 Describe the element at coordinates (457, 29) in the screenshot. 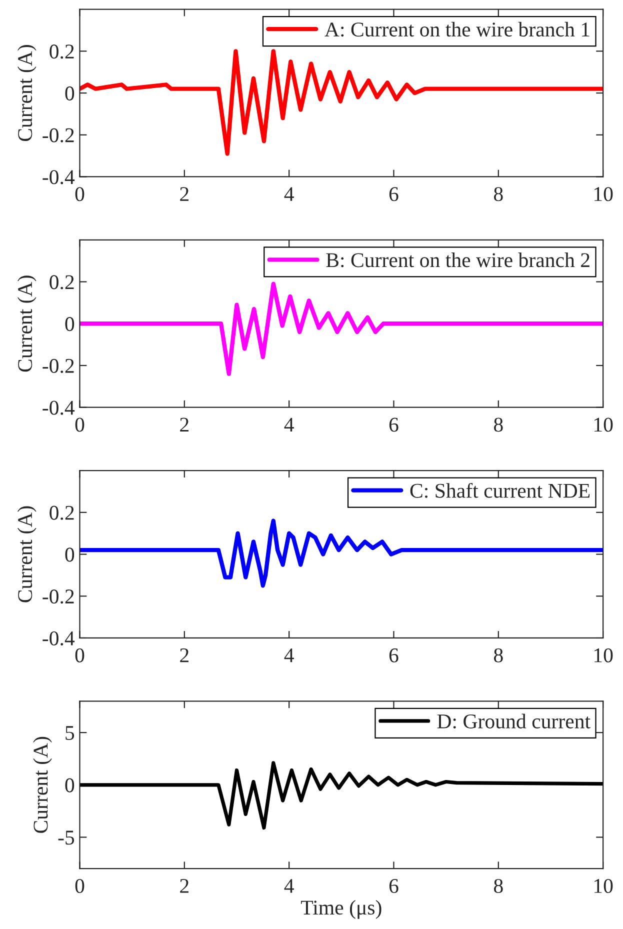

I see `legend-label: A: Current on the wire branch 1` at that location.